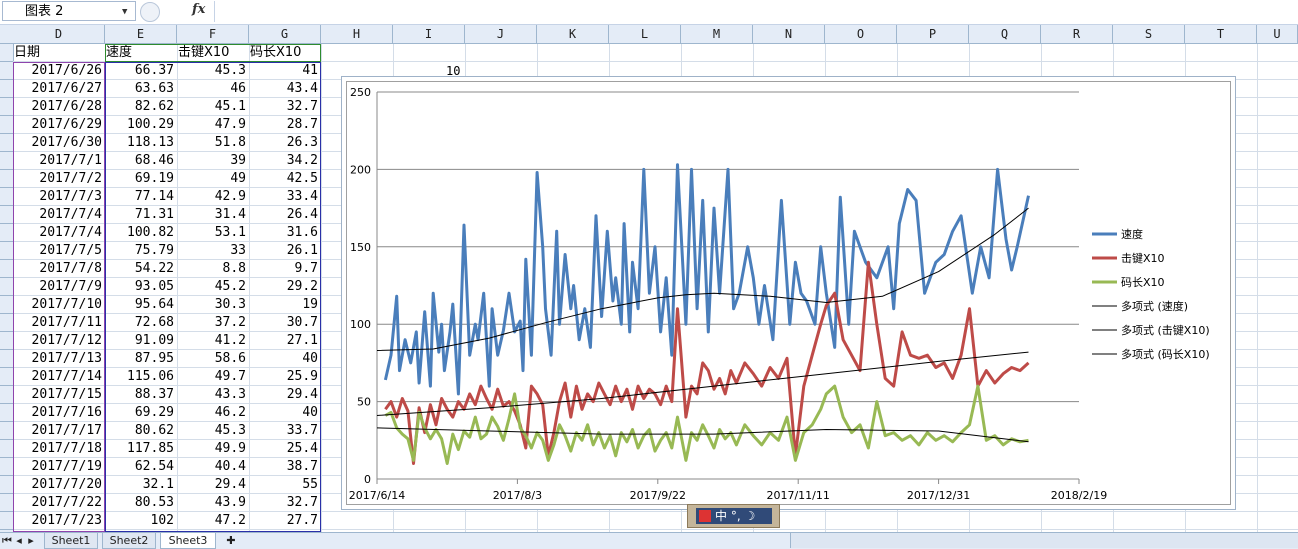  Describe the element at coordinates (154, 178) in the screenshot. I see `value-cell: 69.19` at that location.